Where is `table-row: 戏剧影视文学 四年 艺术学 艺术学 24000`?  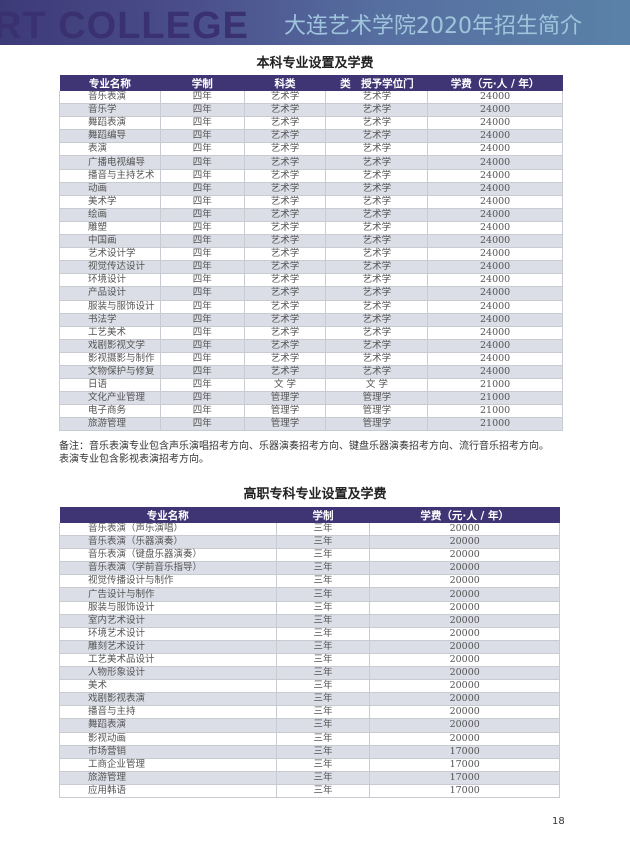
table-row: 戏剧影视文学 四年 艺术学 艺术学 24000 is located at coordinates (311, 346).